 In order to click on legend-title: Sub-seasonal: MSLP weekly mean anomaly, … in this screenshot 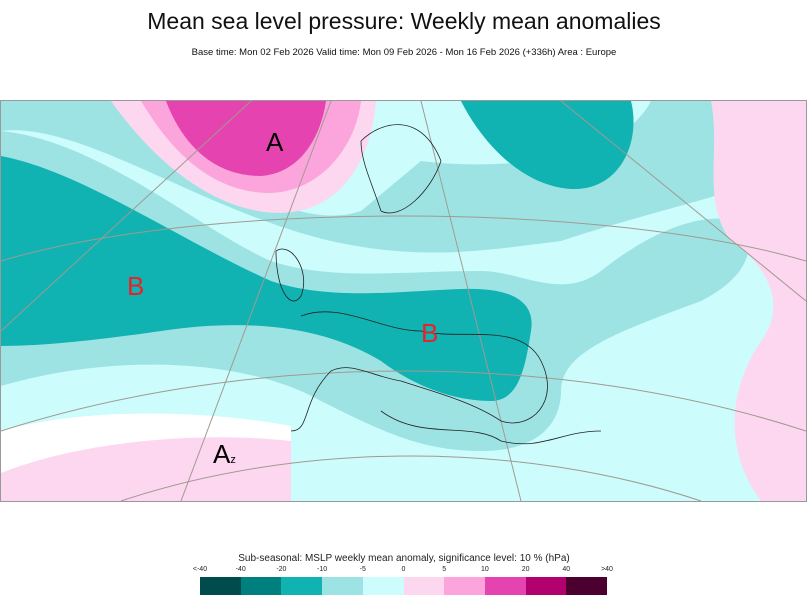, I will do `click(404, 558)`.